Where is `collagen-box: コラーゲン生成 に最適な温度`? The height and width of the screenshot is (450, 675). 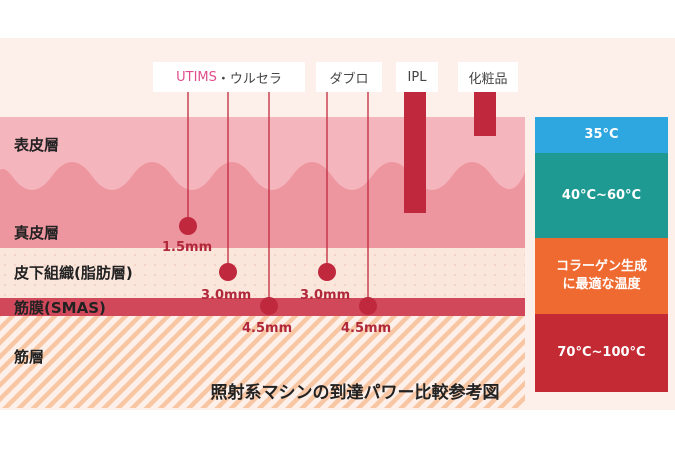 collagen-box: コラーゲン生成 に最適な温度 is located at coordinates (601, 276).